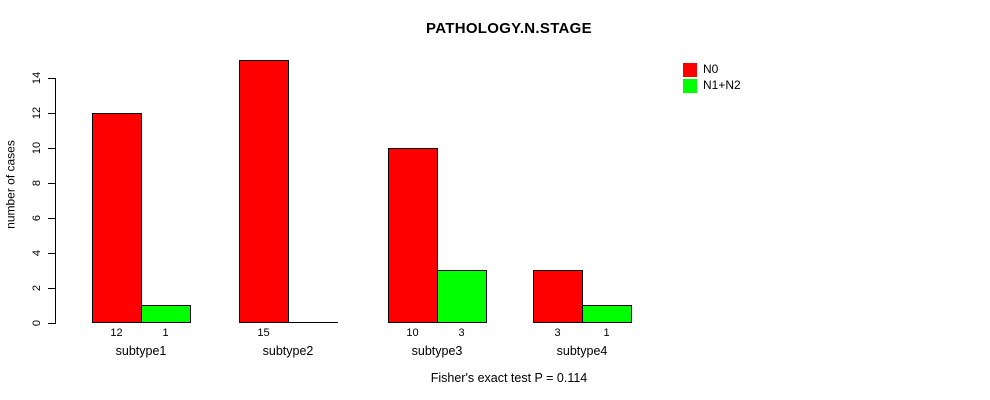 This screenshot has width=990, height=400. I want to click on category-label: subtype4, so click(582, 351).